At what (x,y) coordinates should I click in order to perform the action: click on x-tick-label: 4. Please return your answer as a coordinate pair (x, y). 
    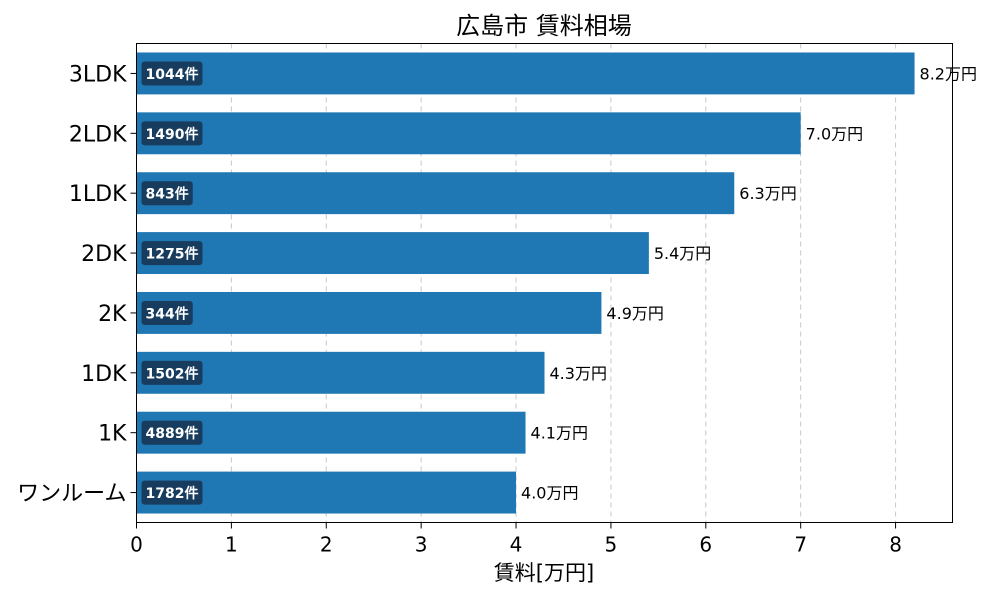
    Looking at the image, I should click on (516, 545).